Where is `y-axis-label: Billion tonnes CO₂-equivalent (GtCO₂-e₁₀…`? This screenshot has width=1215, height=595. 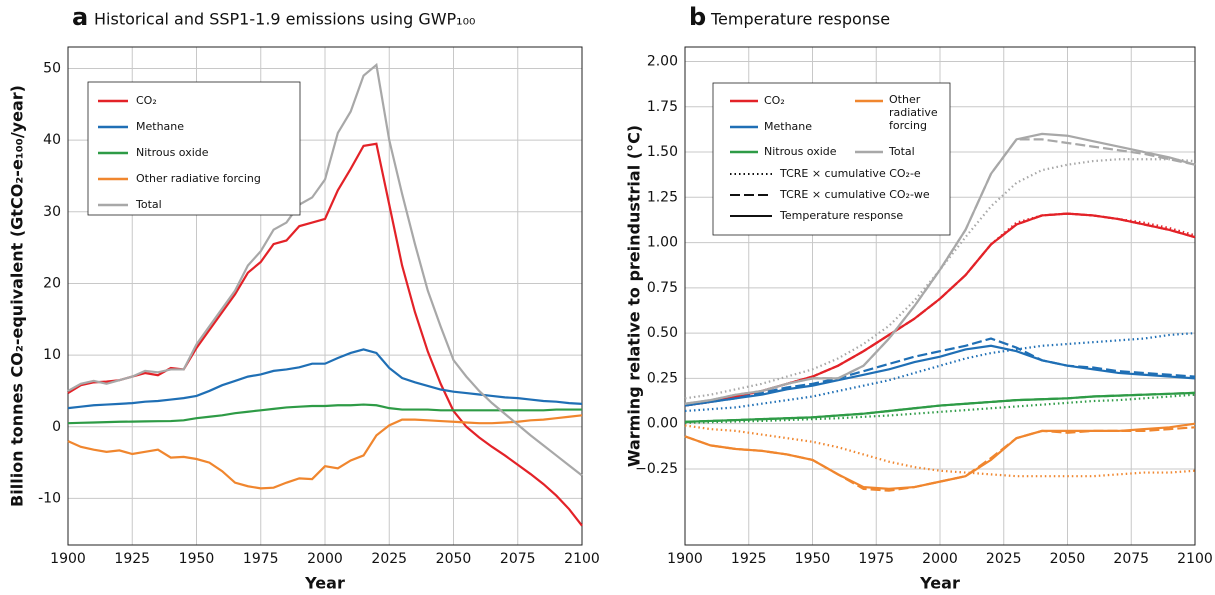
y-axis-label: Billion tonnes CO₂-equivalent (GtCO₂-e₁₀… is located at coordinates (17, 296).